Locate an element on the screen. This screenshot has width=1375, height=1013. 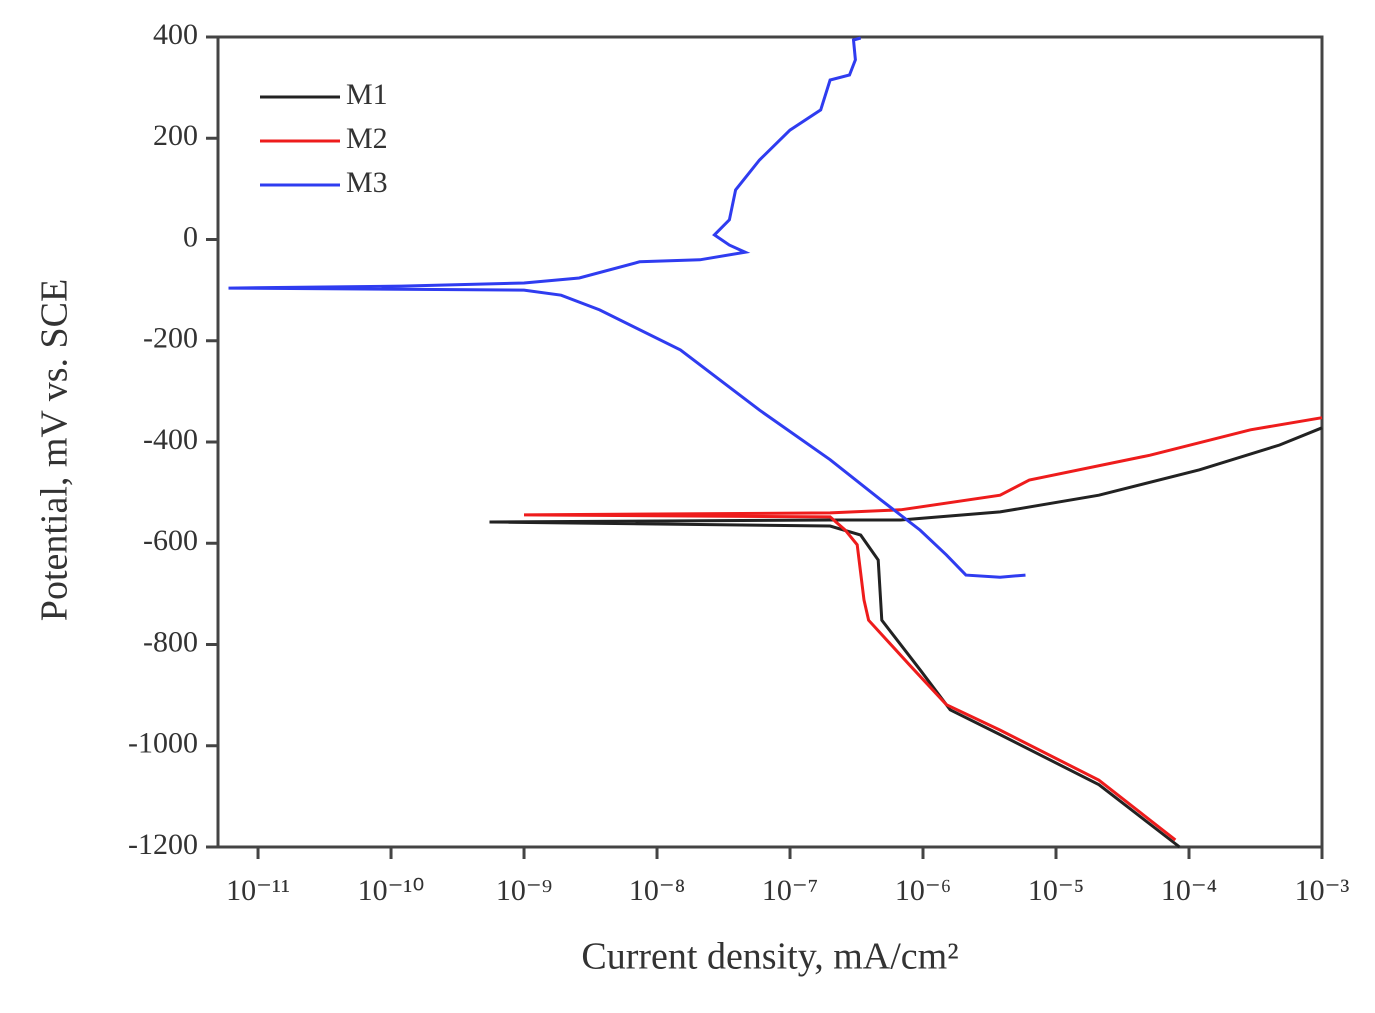
y-tick-label: 0 is located at coordinates (190, 236).